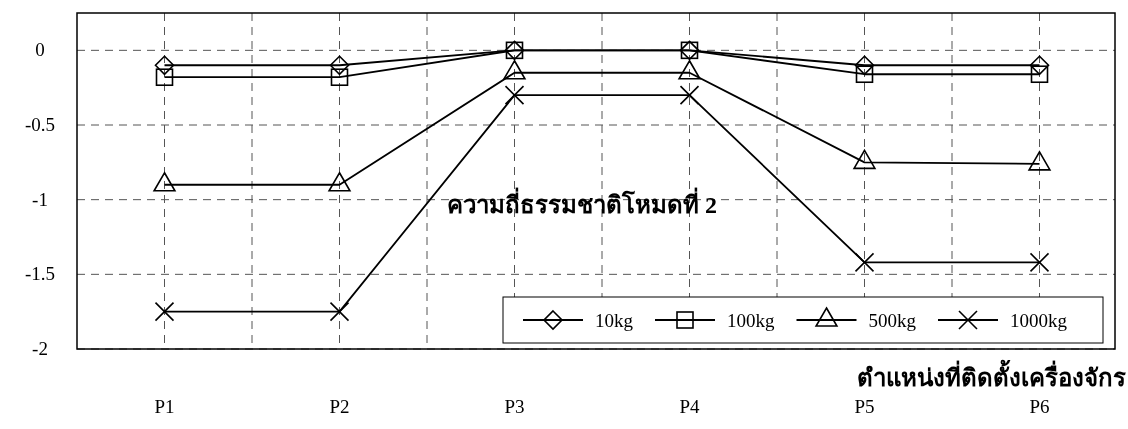 The height and width of the screenshot is (429, 1128). What do you see at coordinates (1039, 320) in the screenshot?
I see `legend-label: 1000kg` at bounding box center [1039, 320].